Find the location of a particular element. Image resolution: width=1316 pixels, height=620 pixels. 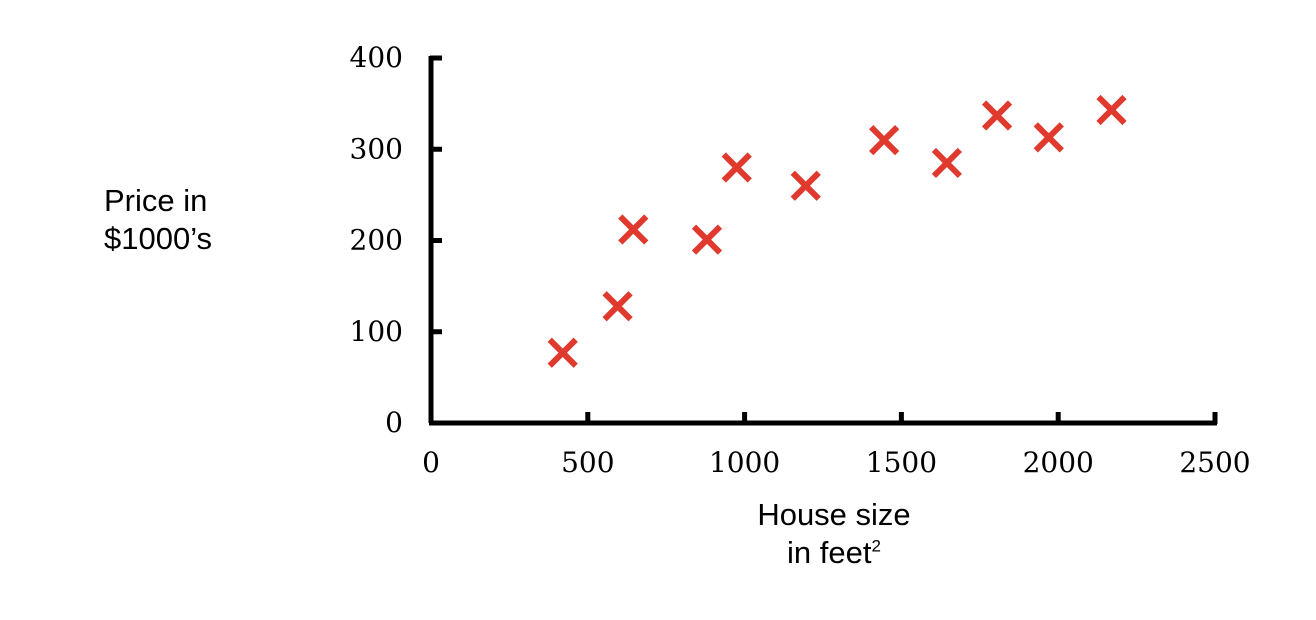

x-tick-label: 2000 is located at coordinates (1058, 462).